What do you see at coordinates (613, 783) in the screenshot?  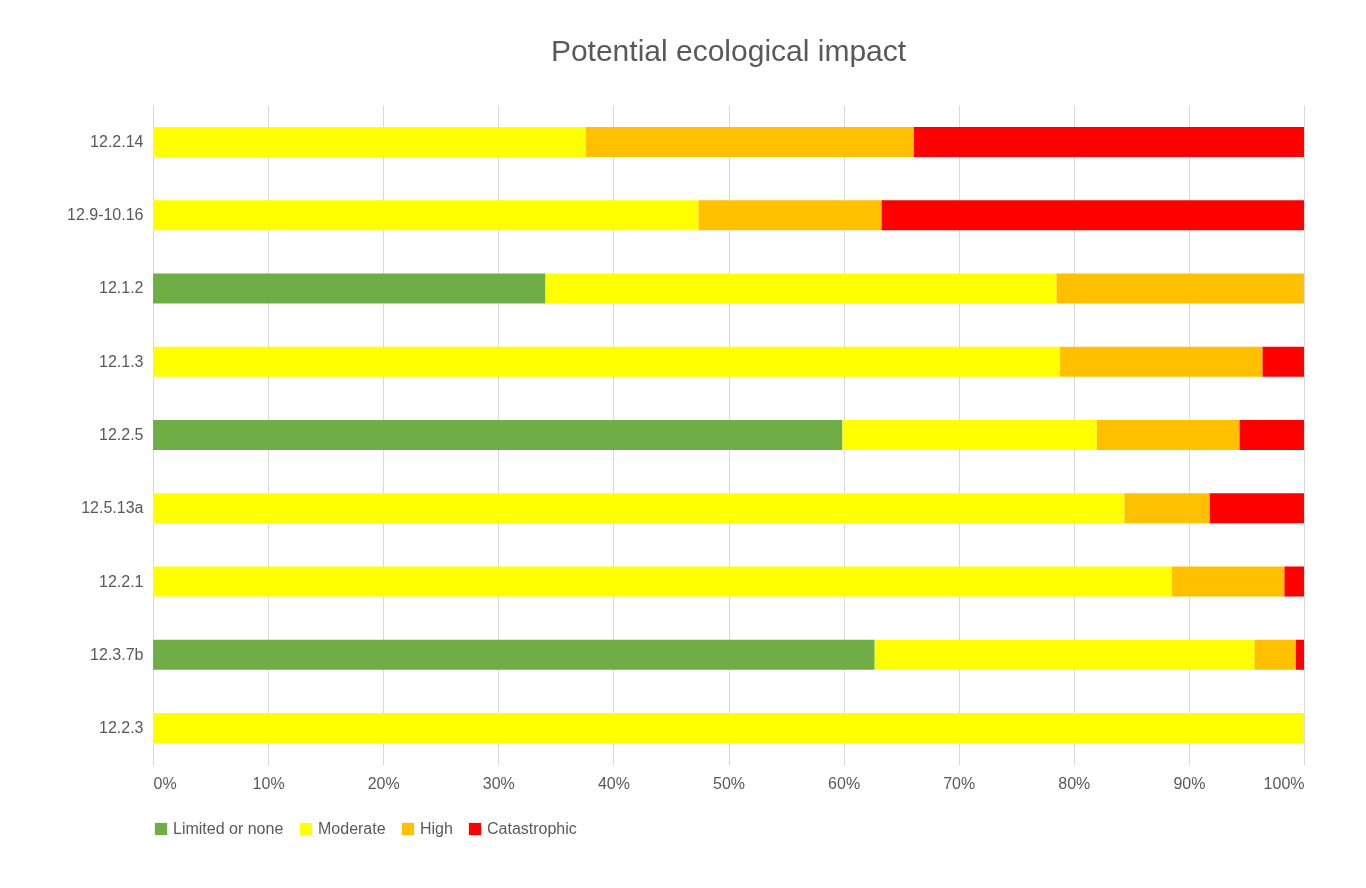 I see `x-tick-label: 40%` at bounding box center [613, 783].